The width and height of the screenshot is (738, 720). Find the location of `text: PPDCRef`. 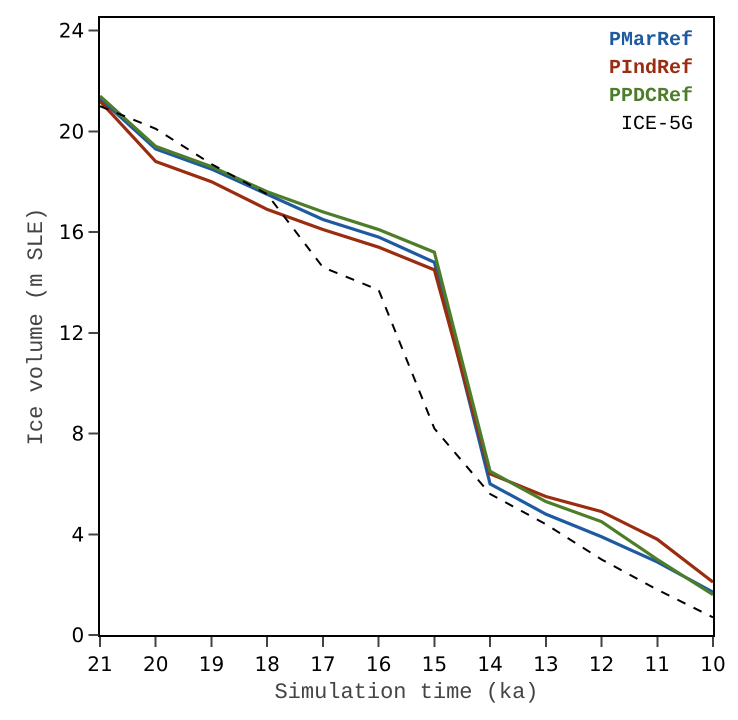

text: PPDCRef is located at coordinates (651, 96).